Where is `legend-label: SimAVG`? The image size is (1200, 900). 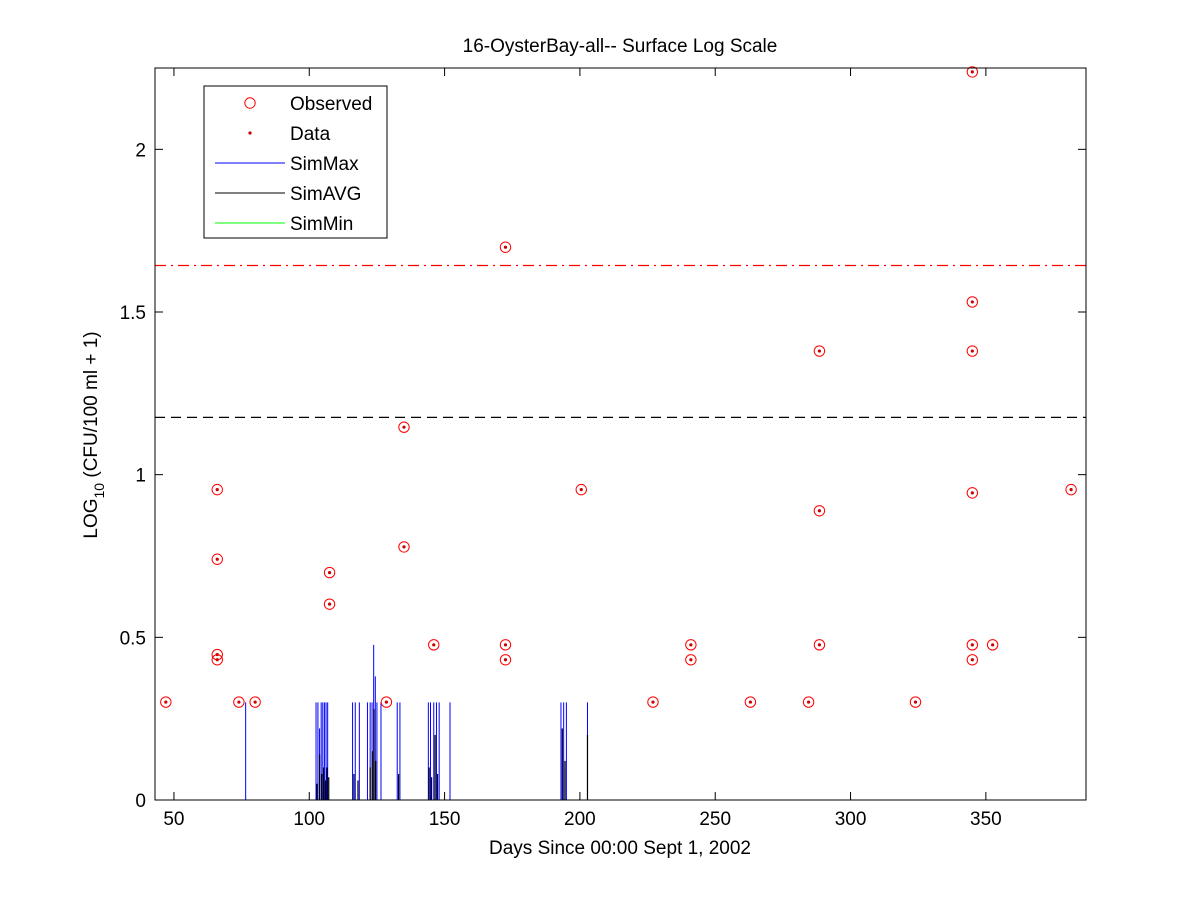
legend-label: SimAVG is located at coordinates (325, 194).